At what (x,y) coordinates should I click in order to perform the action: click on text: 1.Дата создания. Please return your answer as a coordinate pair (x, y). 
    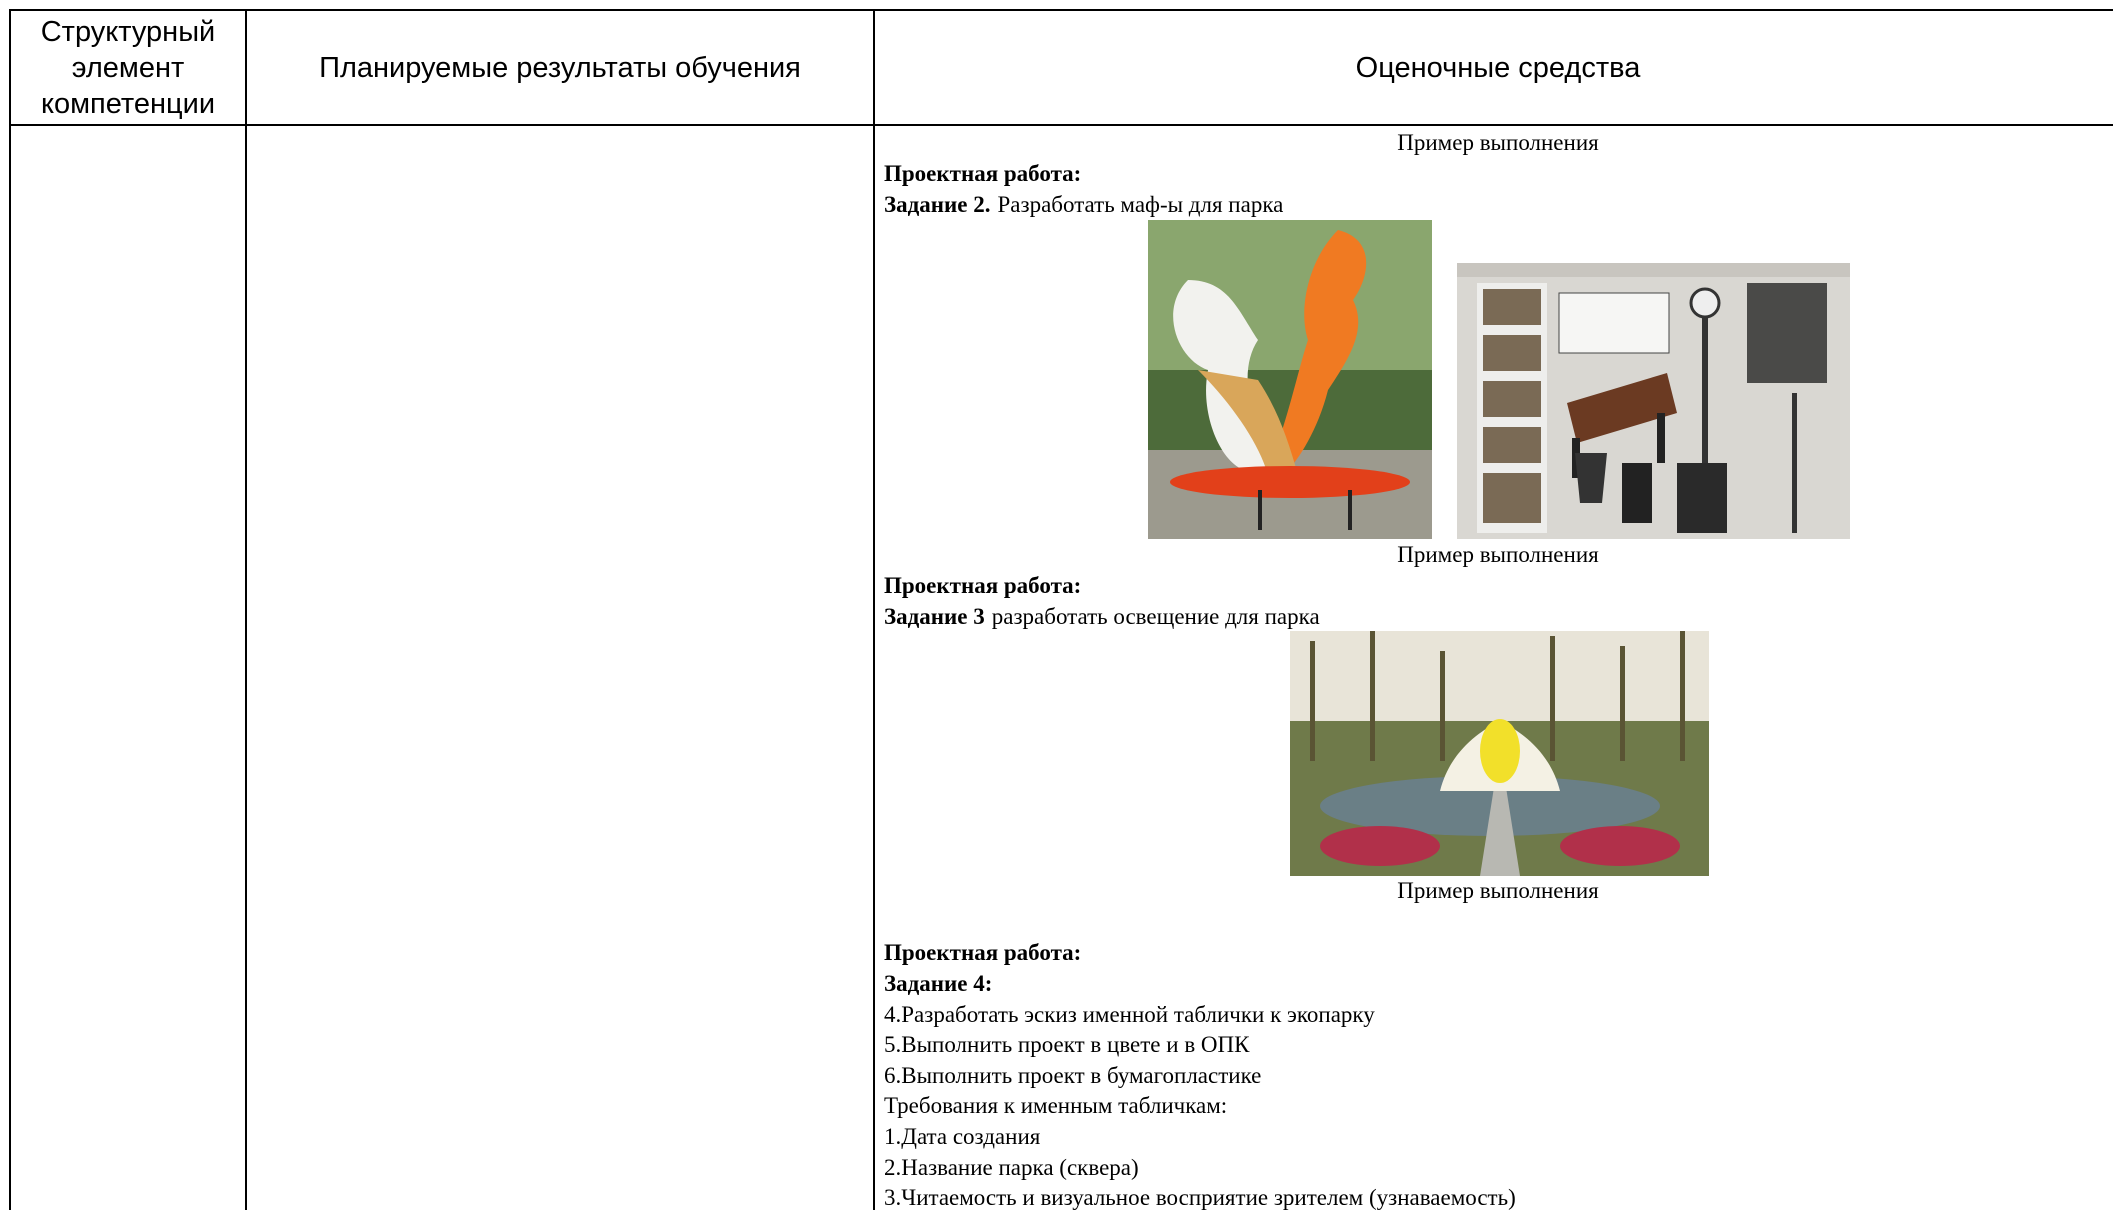
    Looking at the image, I should click on (962, 1136).